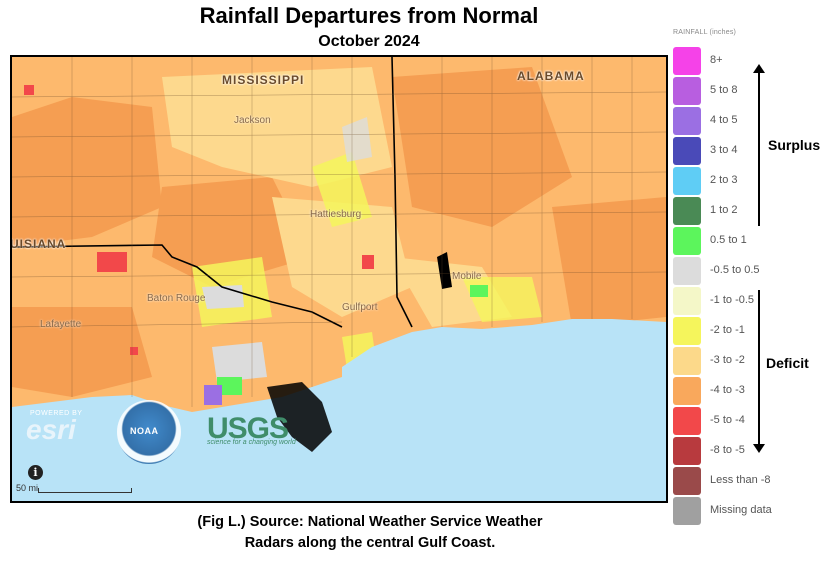 The image size is (830, 567). I want to click on state-label-alabama: ALABAMA, so click(551, 76).